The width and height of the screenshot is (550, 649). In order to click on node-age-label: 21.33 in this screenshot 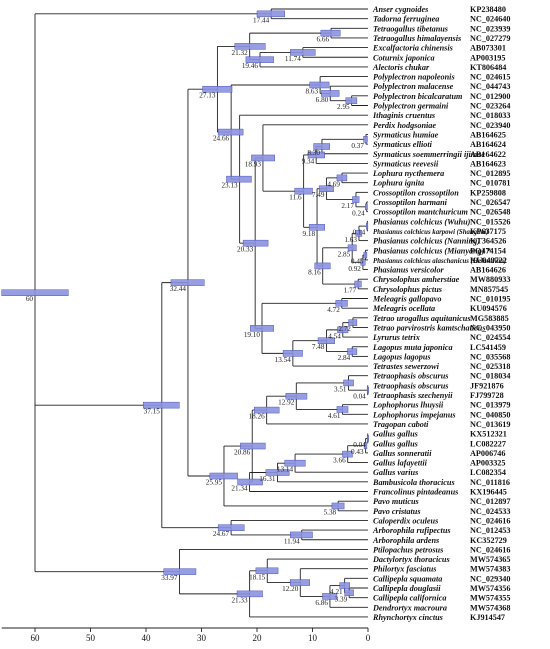, I will do `click(239, 600)`.